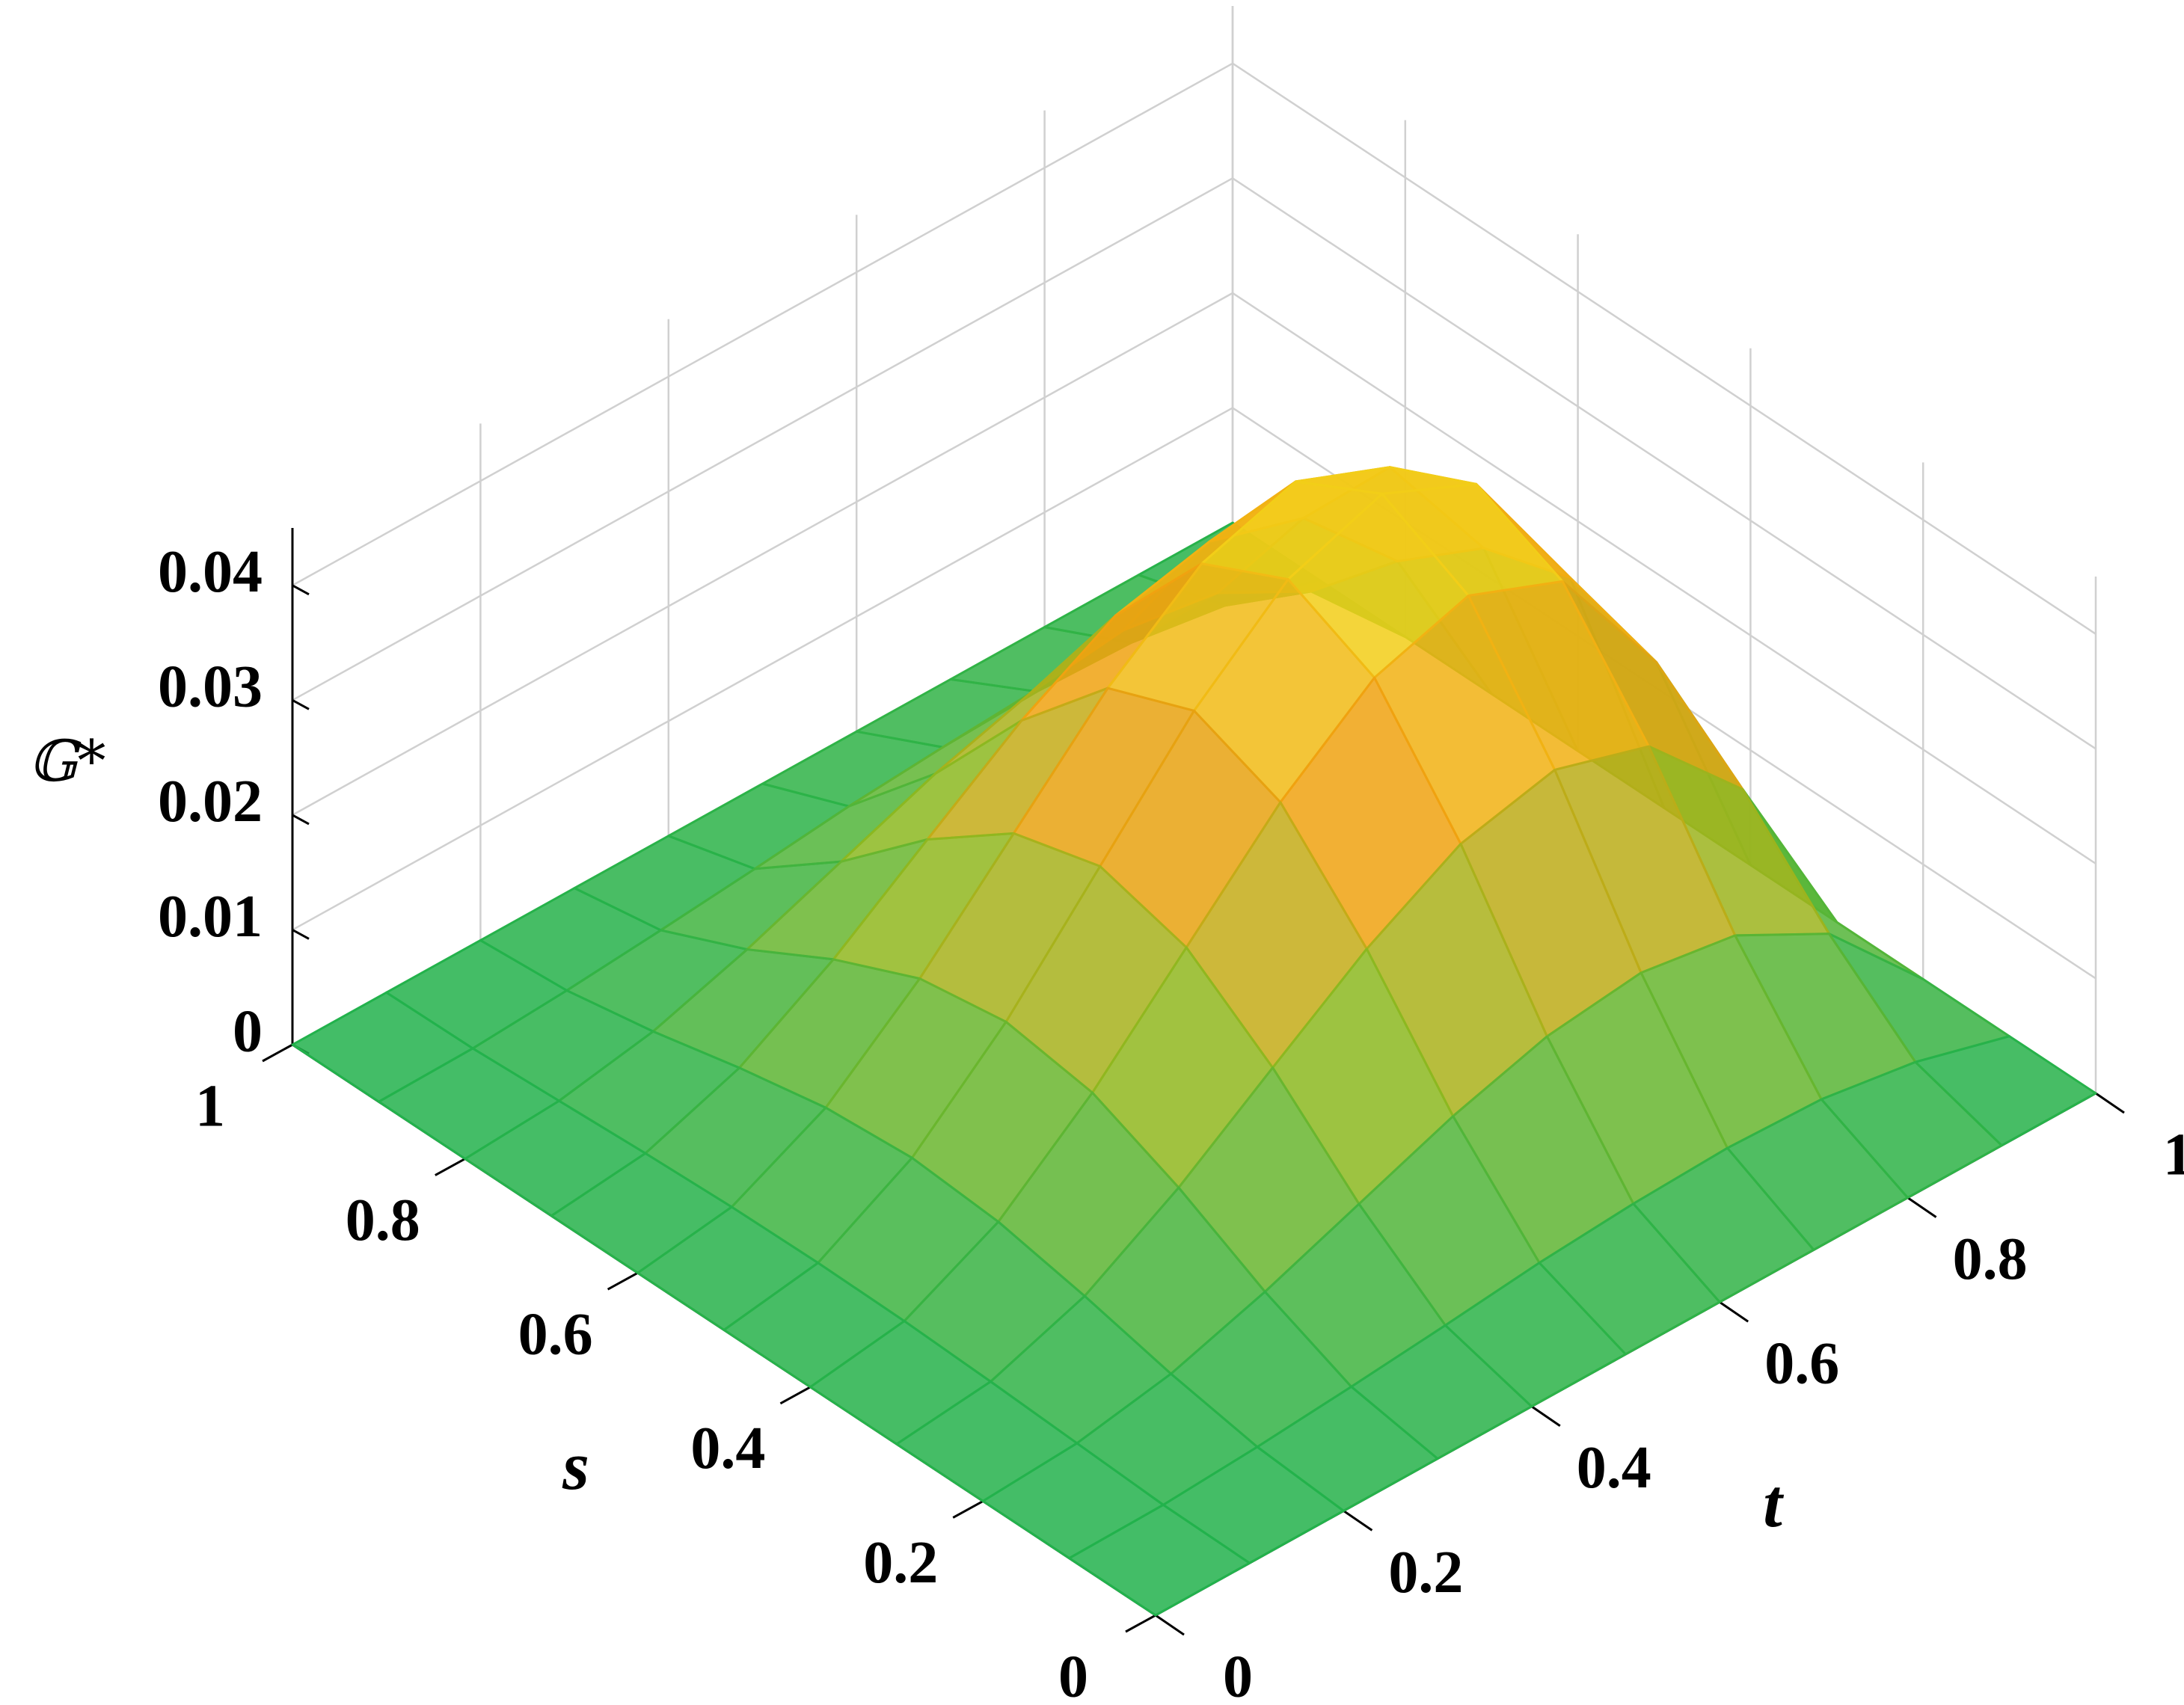 The image size is (2184, 1705). What do you see at coordinates (210, 572) in the screenshot?
I see `z-tick-label: 0.04` at bounding box center [210, 572].